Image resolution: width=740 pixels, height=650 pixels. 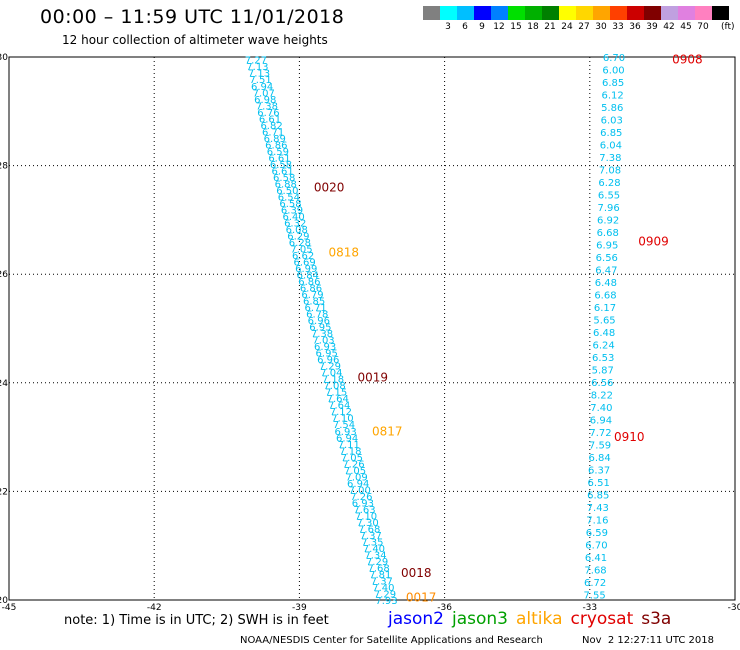 What do you see at coordinates (608, 221) in the screenshot?
I see `swh-value-label: 6.92` at bounding box center [608, 221].